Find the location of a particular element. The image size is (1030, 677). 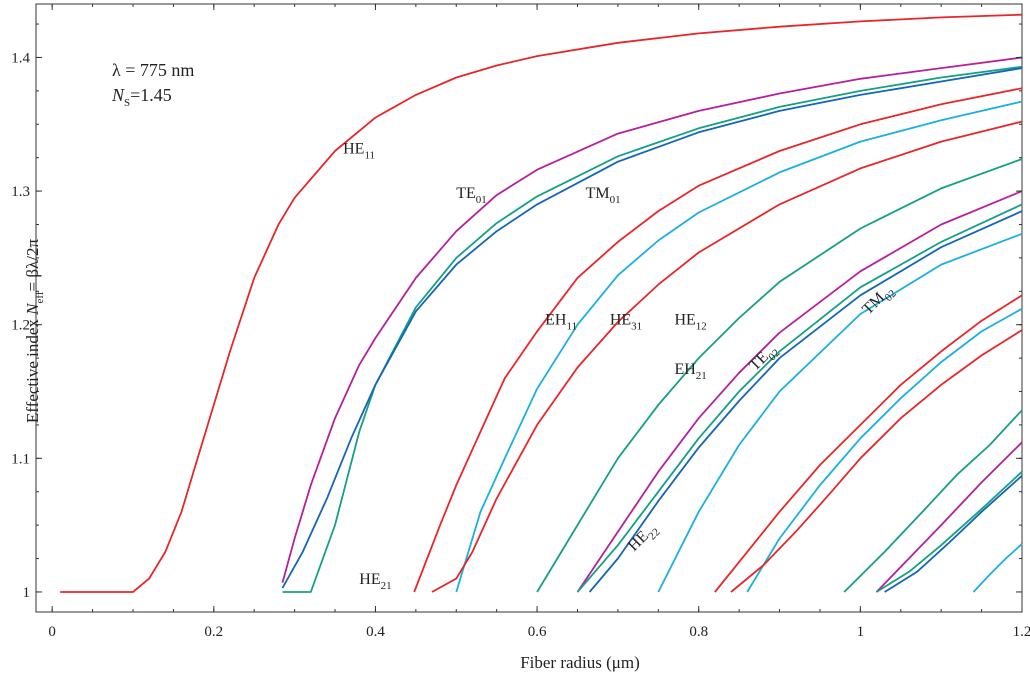

x-tick-label: 1 is located at coordinates (861, 632).